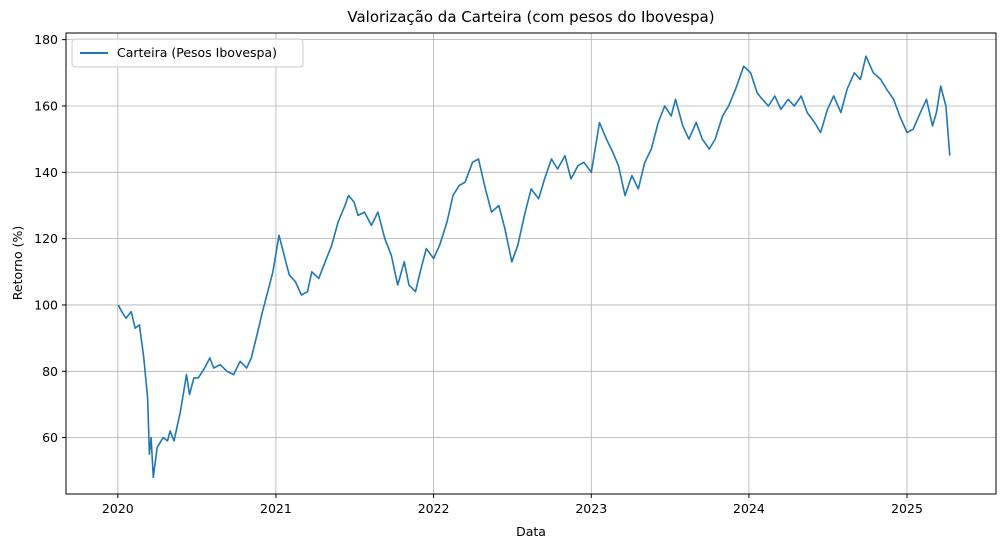 The image size is (1005, 547). What do you see at coordinates (512, 505) in the screenshot?
I see `x-axis-ticks: 2020 2021 2022 2023 2024 2025` at bounding box center [512, 505].